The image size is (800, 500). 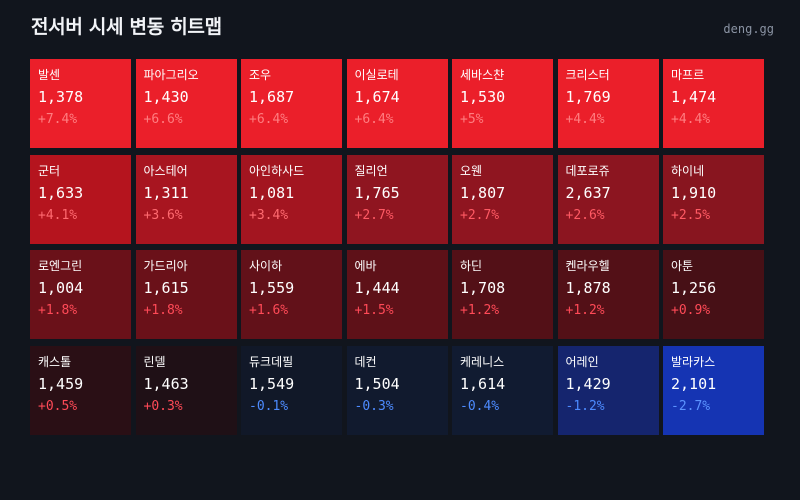 I want to click on server-price: 2,101, so click(x=694, y=383).